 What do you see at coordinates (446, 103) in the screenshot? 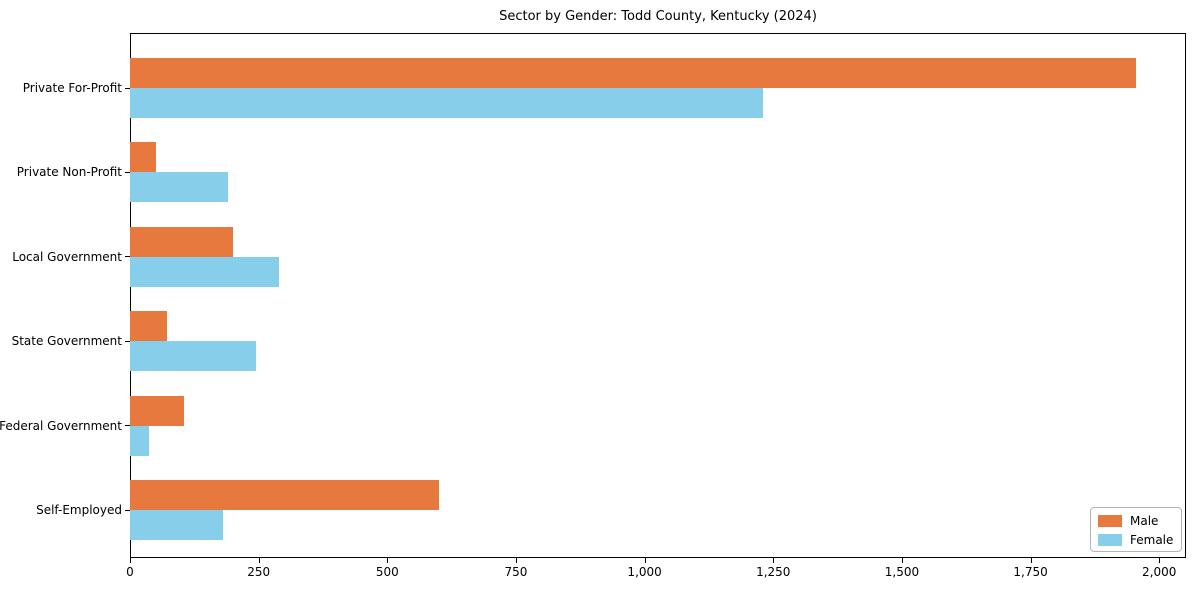
I see `female-bar-private-for-profit` at bounding box center [446, 103].